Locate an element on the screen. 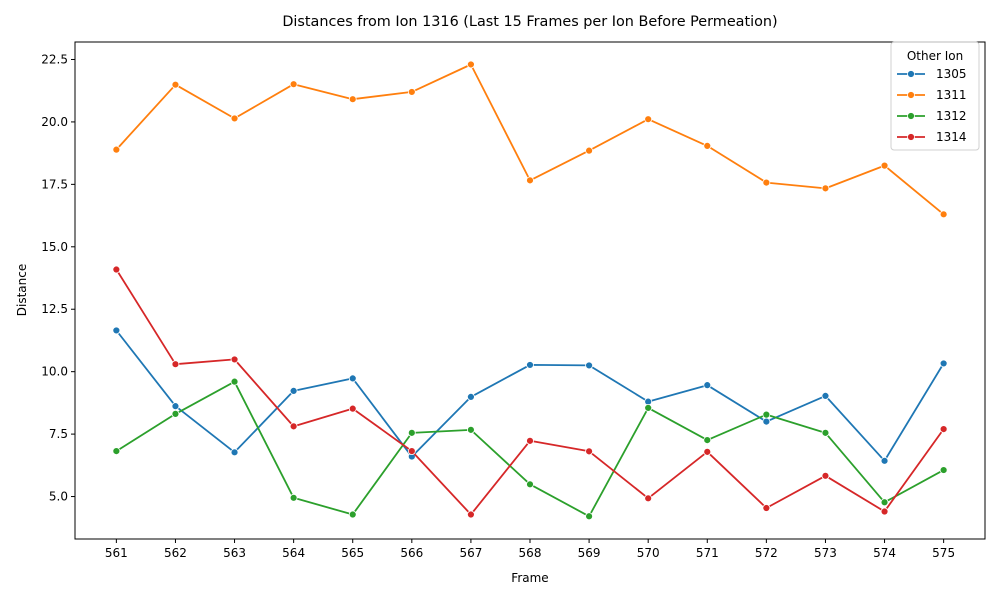 This screenshot has width=1000, height=600. x-tick-label: 571 is located at coordinates (707, 553).